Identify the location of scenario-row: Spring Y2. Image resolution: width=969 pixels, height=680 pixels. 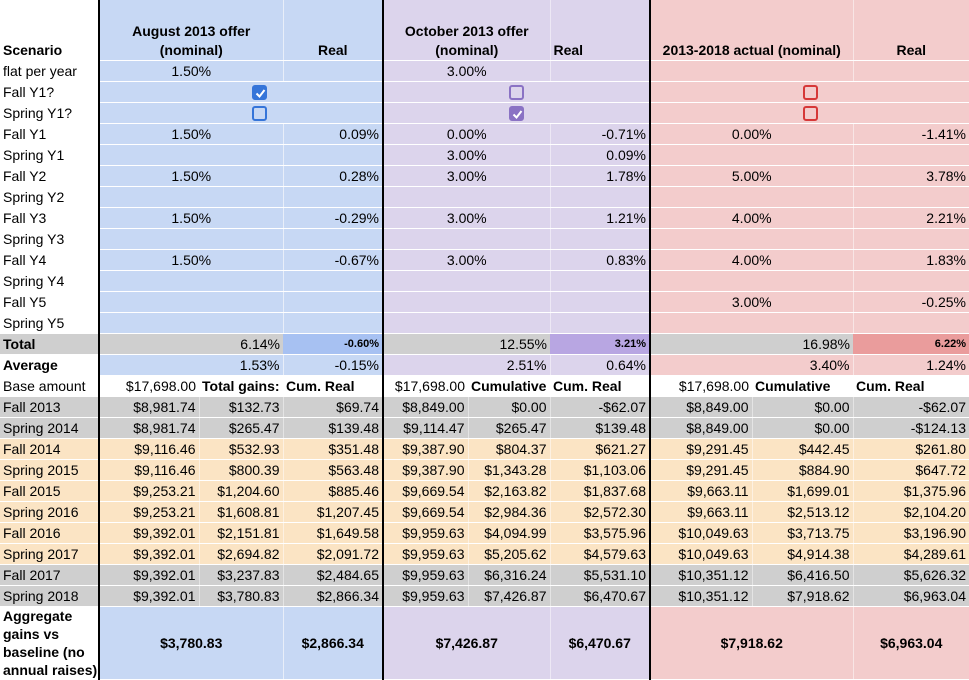
(484, 197).